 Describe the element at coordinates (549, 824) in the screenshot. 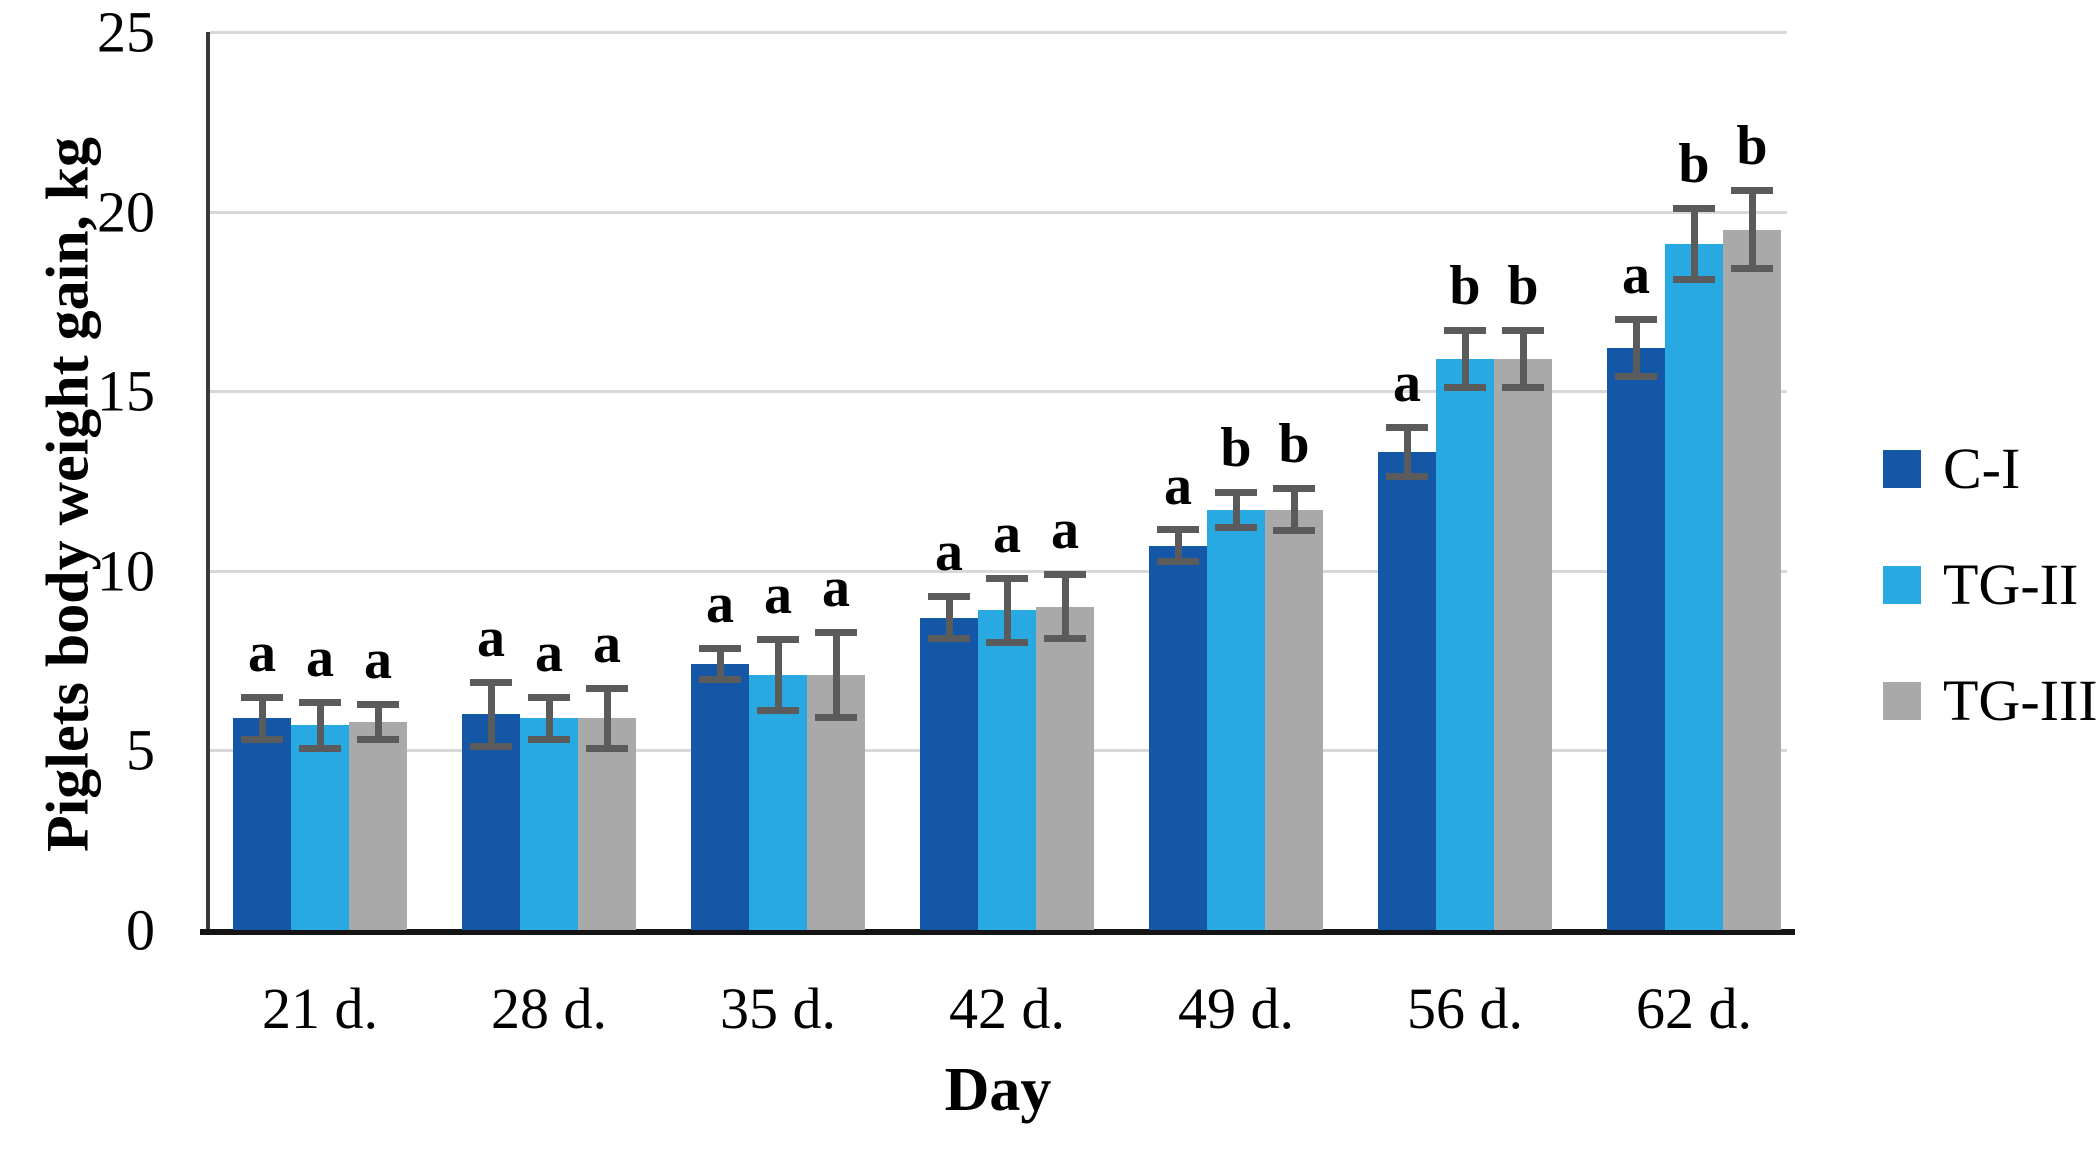

I see `bar-TG-II-28 d.` at that location.